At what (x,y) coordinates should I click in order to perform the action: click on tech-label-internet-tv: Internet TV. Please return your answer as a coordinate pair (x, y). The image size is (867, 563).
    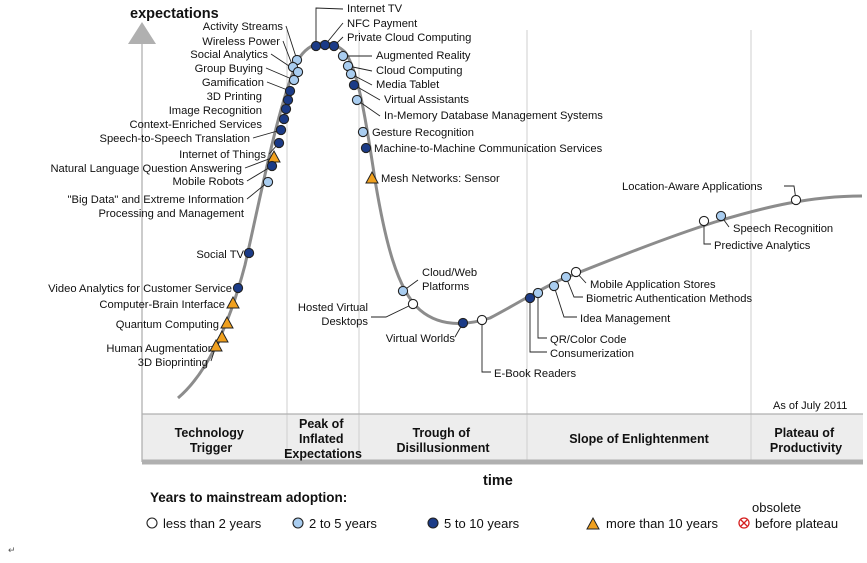
    Looking at the image, I should click on (375, 9).